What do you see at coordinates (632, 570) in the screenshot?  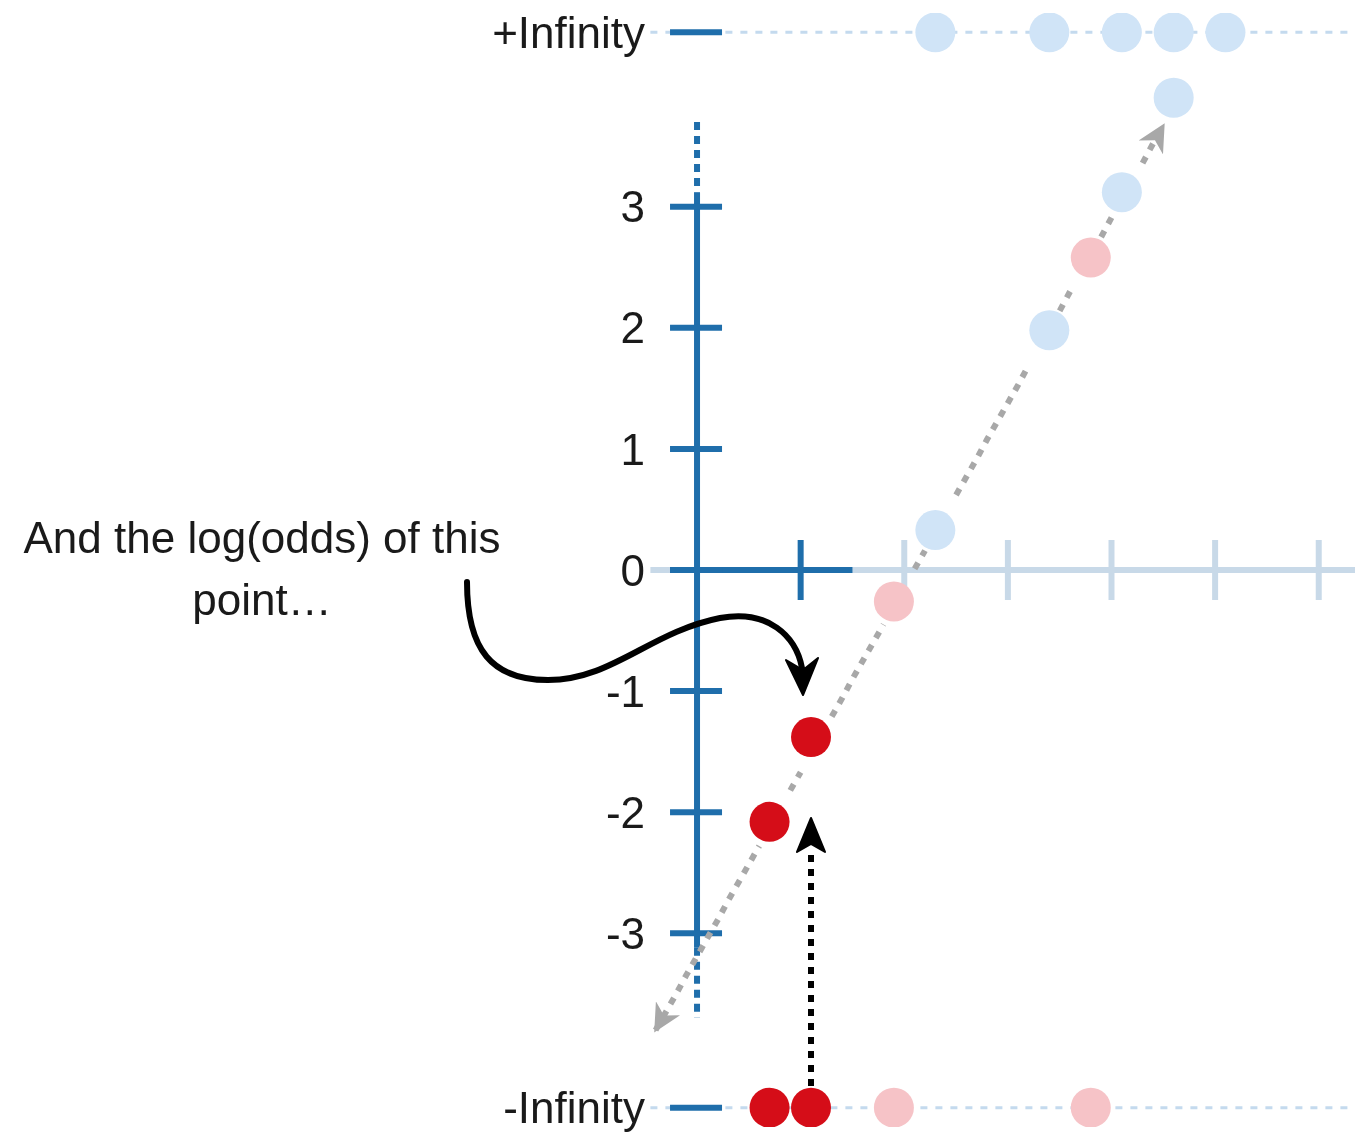 I see `y-tick-label: 0` at bounding box center [632, 570].